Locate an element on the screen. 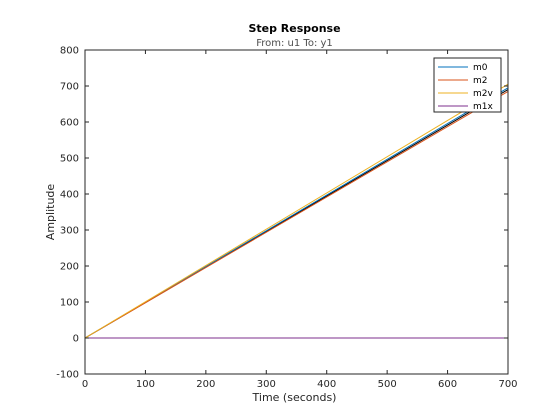  legend: m0 m2 m2v m1x is located at coordinates (467, 85).